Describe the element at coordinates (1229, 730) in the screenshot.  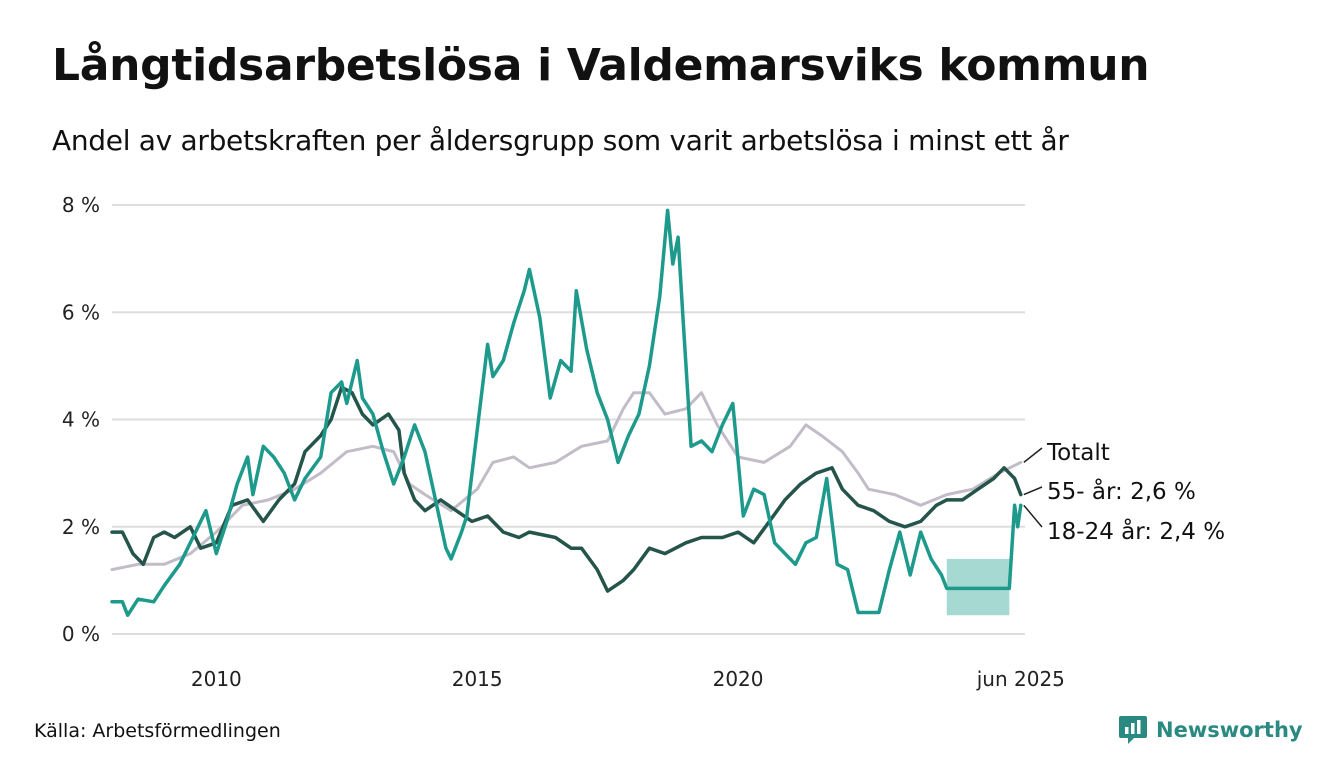
I see `brand-name: Newsworthy` at that location.